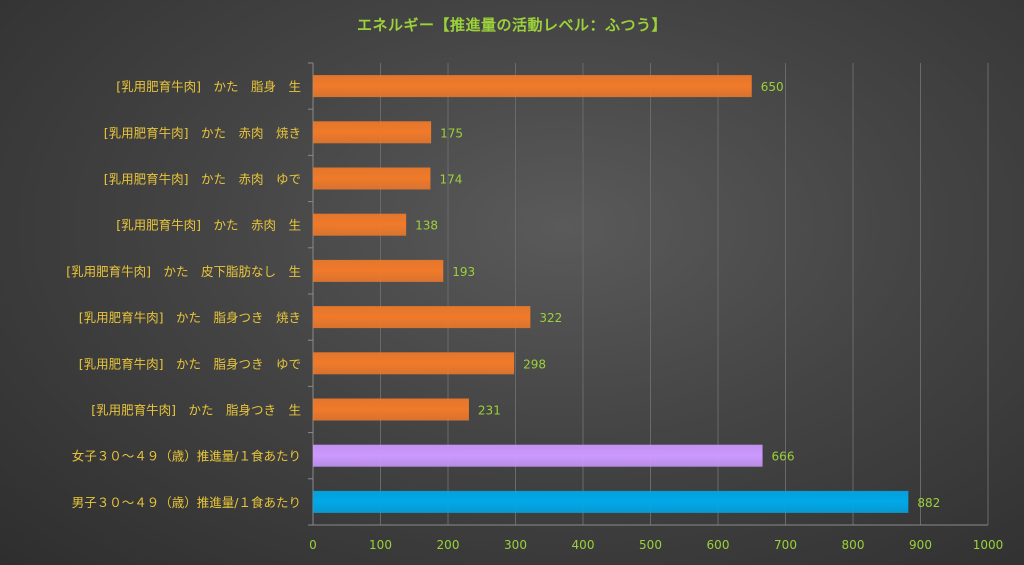 Image resolution: width=1024 pixels, height=565 pixels. I want to click on x-tick-label-6: 600, so click(718, 545).